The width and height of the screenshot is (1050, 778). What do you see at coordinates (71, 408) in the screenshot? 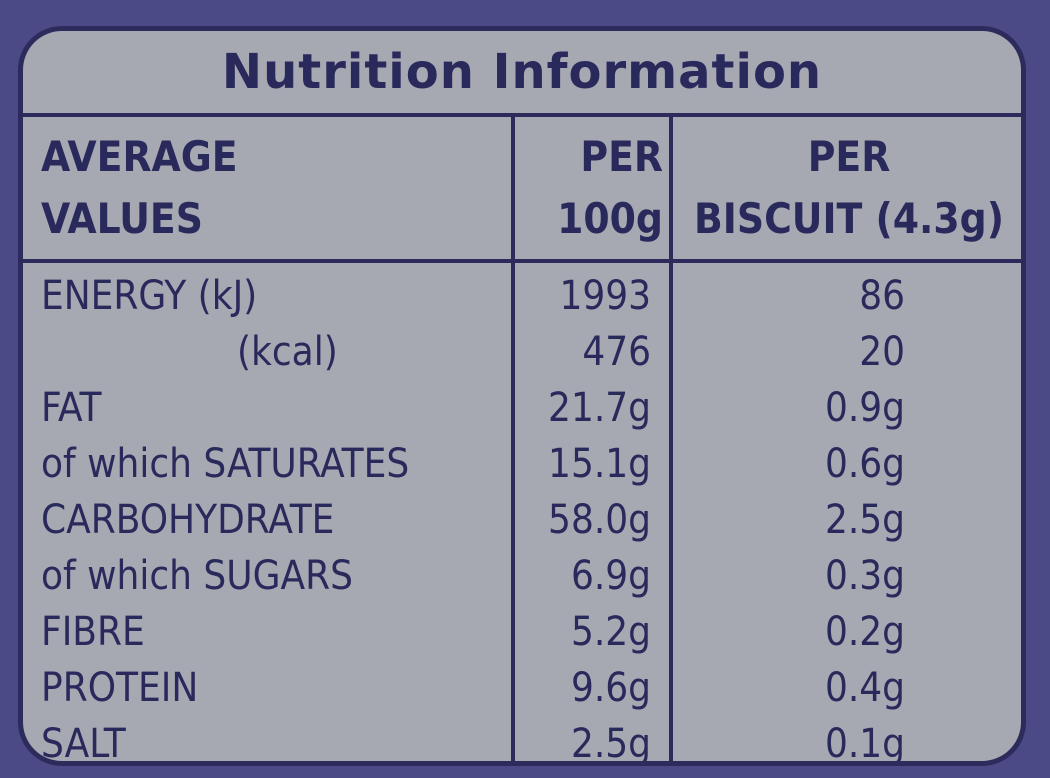
I see `nutrient-label: FAT` at bounding box center [71, 408].